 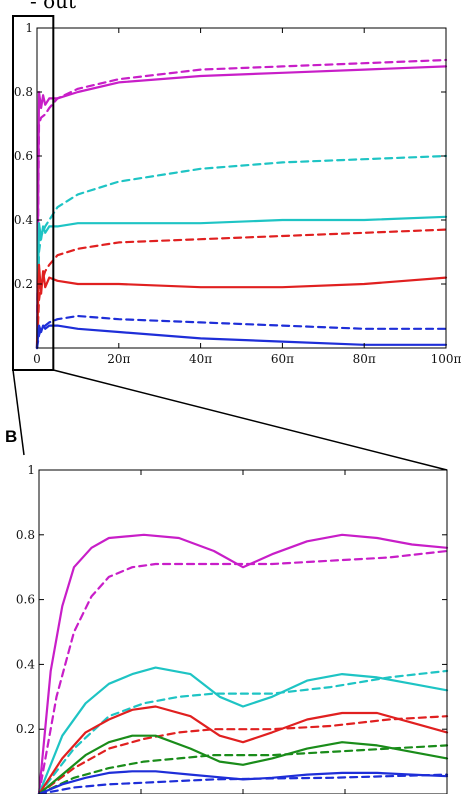 What do you see at coordinates (118, 359) in the screenshot?
I see `panela-xtick-label-1: 20π` at bounding box center [118, 359].